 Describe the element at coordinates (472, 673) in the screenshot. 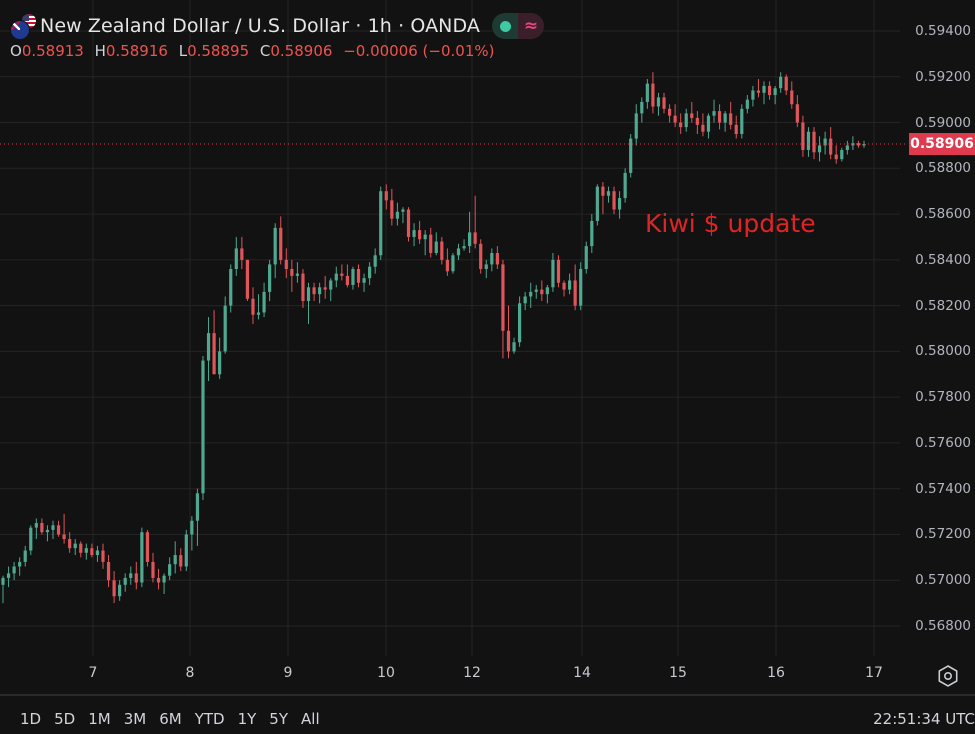

I see `time-axis-label: 12` at that location.